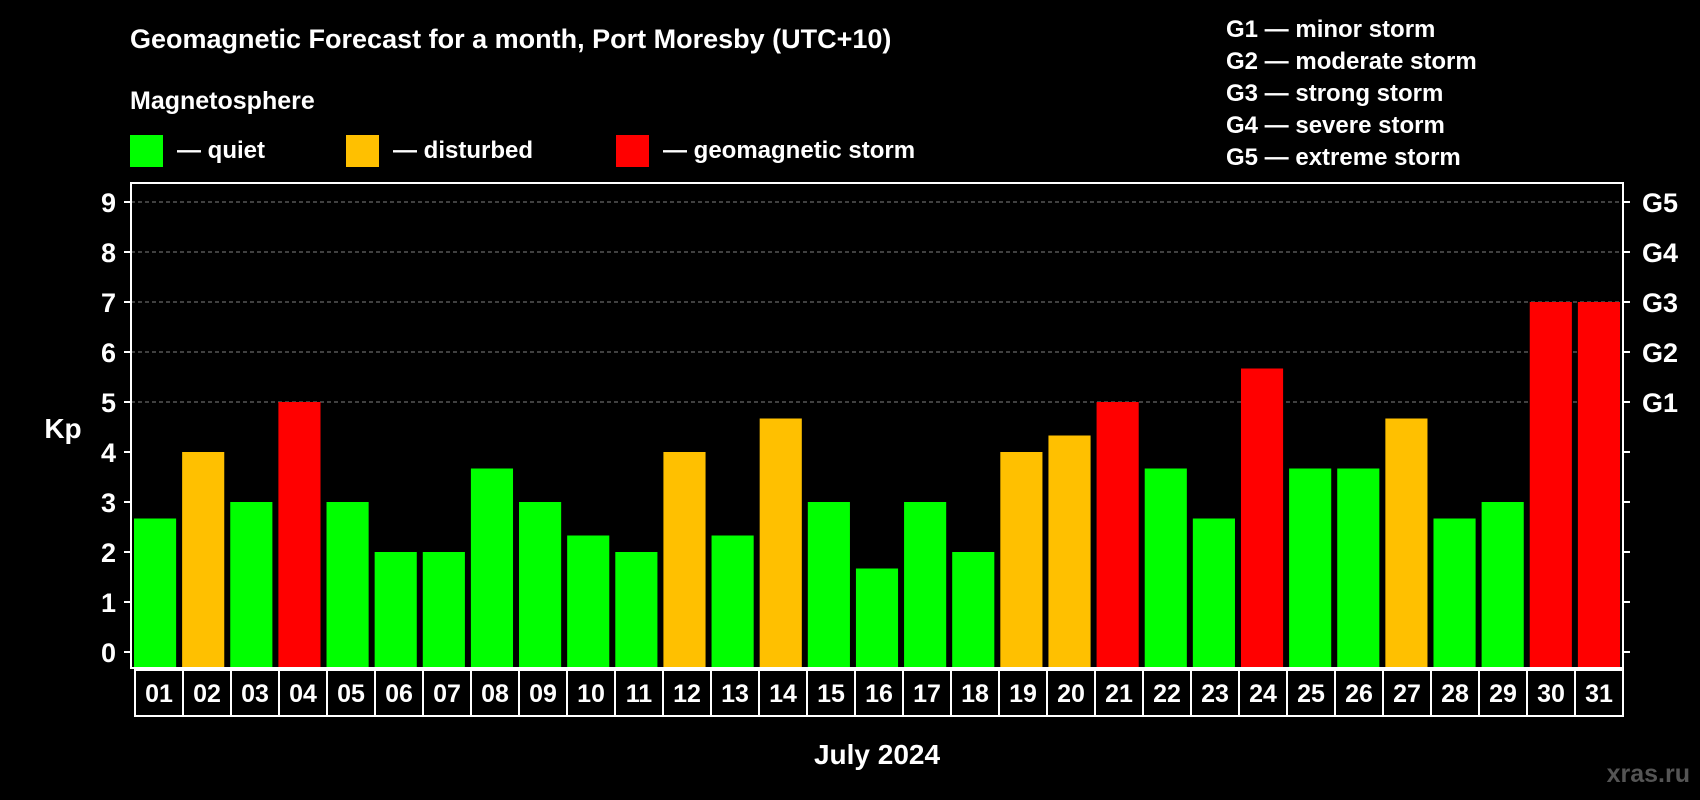 The height and width of the screenshot is (800, 1700). I want to click on x-tick-label: 25, so click(1311, 694).